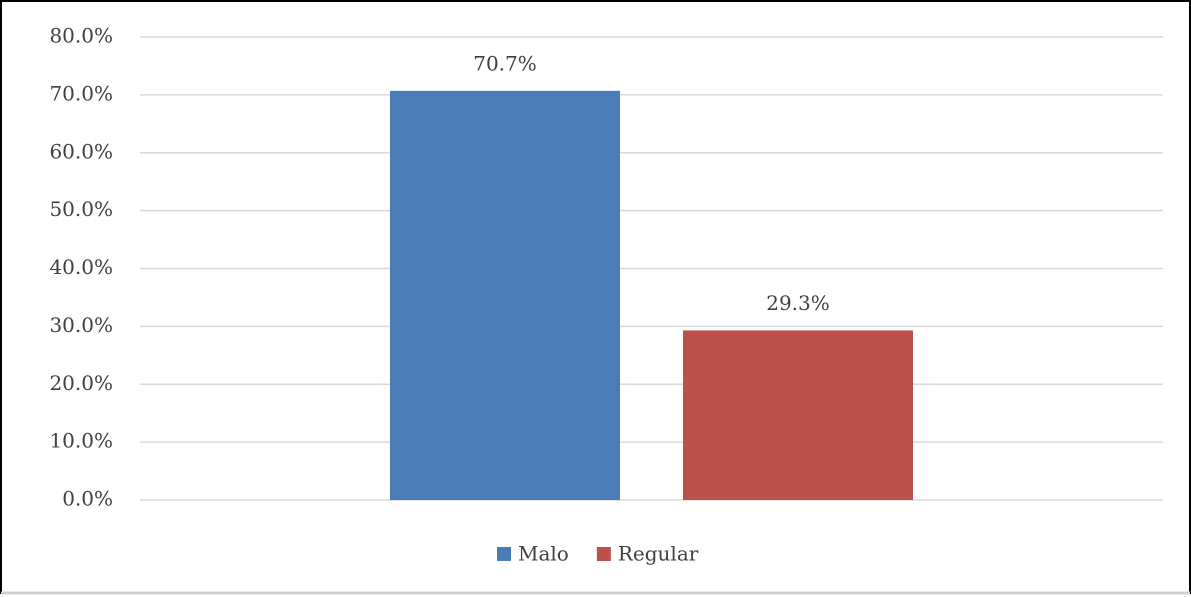 The width and height of the screenshot is (1191, 597). I want to click on y-tick-label: 60.0%, so click(81, 151).